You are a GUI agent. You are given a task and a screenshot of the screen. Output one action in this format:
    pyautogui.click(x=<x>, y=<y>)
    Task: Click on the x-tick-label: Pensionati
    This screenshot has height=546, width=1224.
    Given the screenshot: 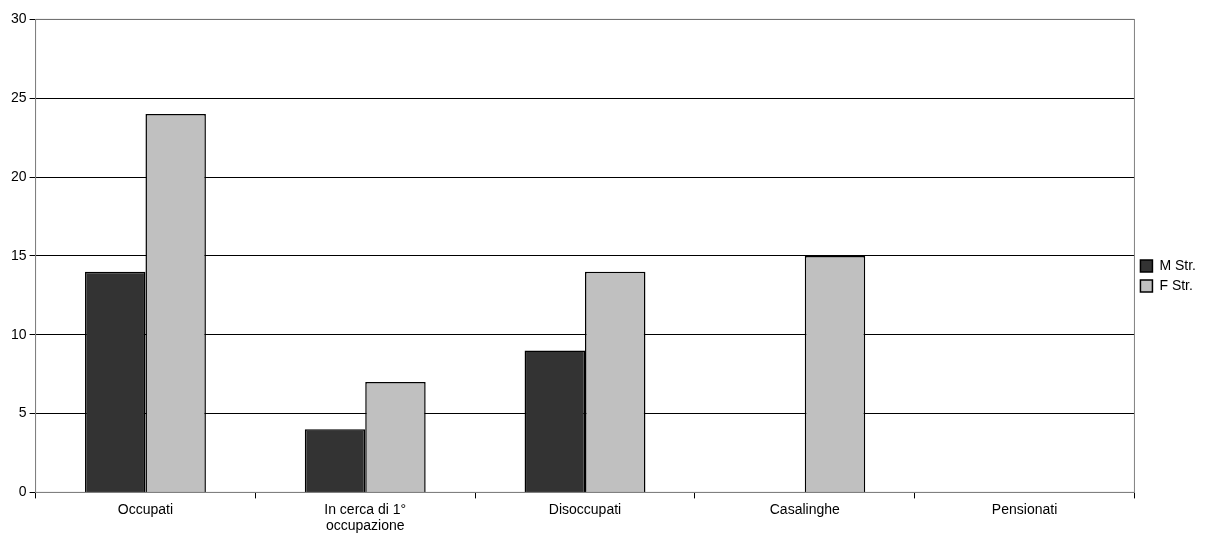 What is the action you would take?
    pyautogui.click(x=1024, y=508)
    